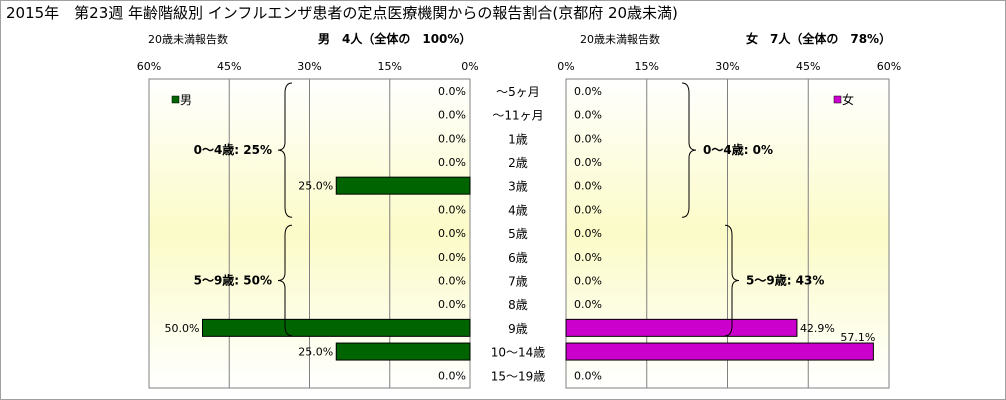 The width and height of the screenshot is (1006, 400). What do you see at coordinates (518, 163) in the screenshot?
I see `category-label: 2歳` at bounding box center [518, 163].